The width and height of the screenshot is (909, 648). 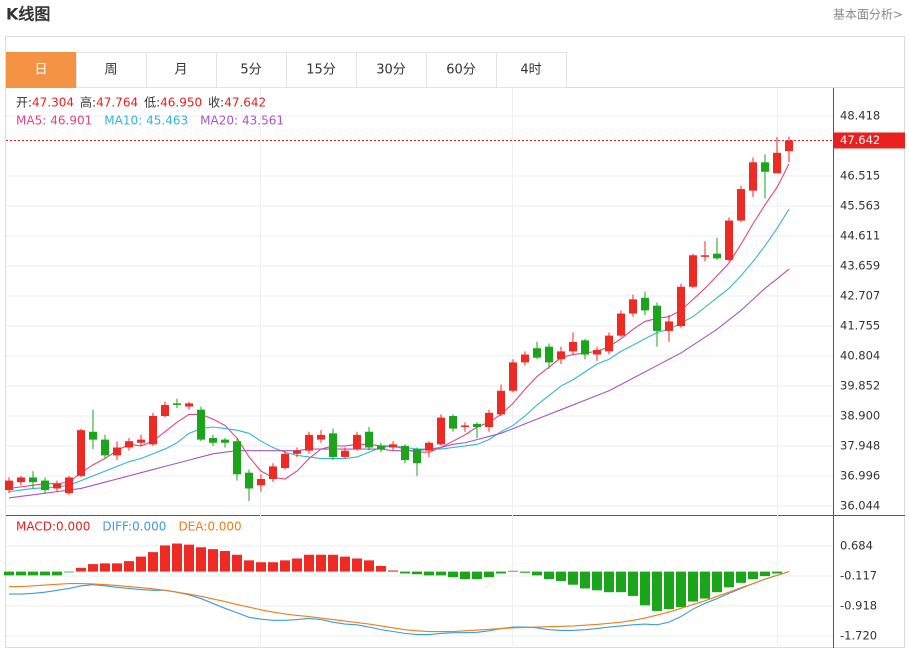 I want to click on legend-text: MA10:, so click(x=123, y=121).